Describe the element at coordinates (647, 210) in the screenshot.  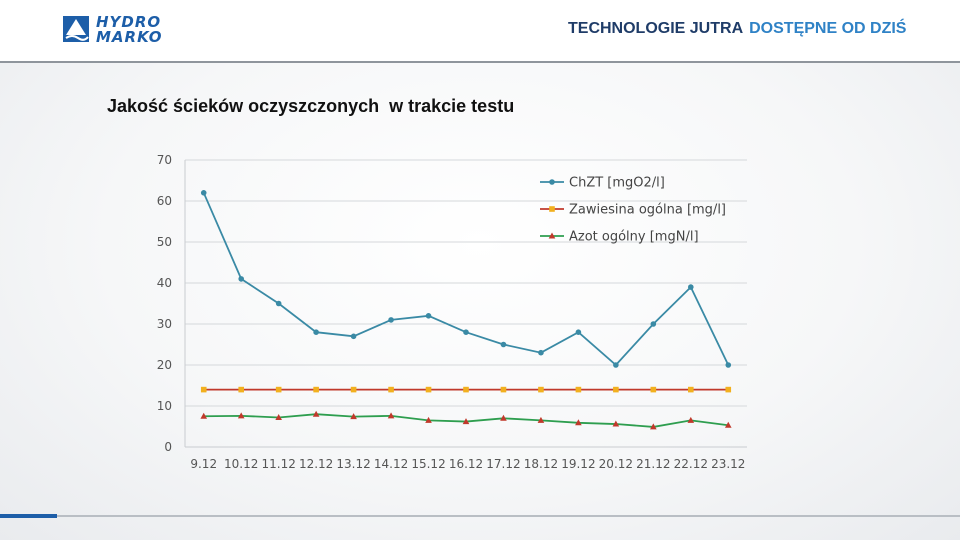
I see `legend-label-2: Zawiesina ogólna [mg/l]` at that location.